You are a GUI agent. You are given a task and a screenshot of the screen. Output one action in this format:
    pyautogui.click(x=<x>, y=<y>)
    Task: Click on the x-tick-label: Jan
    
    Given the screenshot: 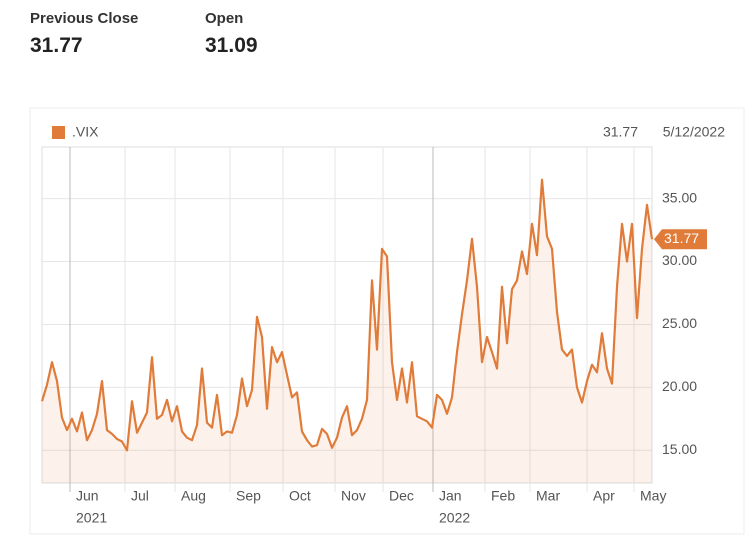 What is the action you would take?
    pyautogui.click(x=450, y=496)
    